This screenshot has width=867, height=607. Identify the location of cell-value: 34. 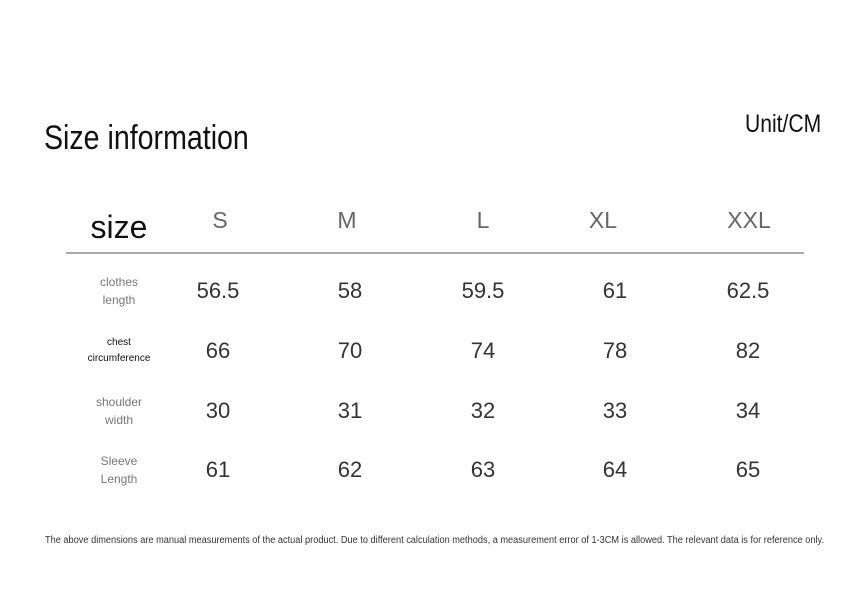
(748, 410).